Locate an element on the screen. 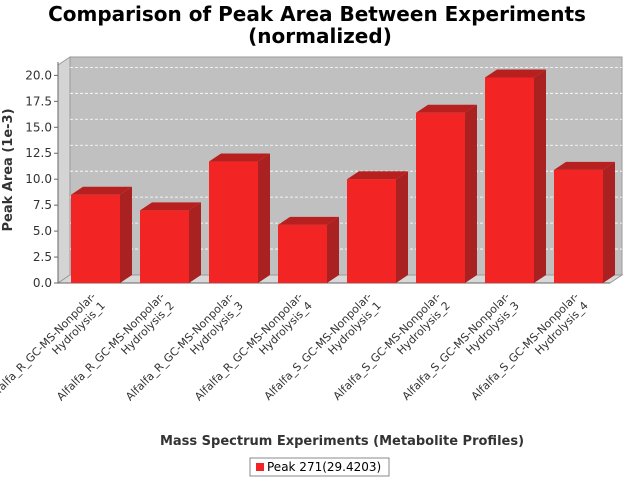 The image size is (640, 484). y-tick-label: 2.5 is located at coordinates (42, 257).